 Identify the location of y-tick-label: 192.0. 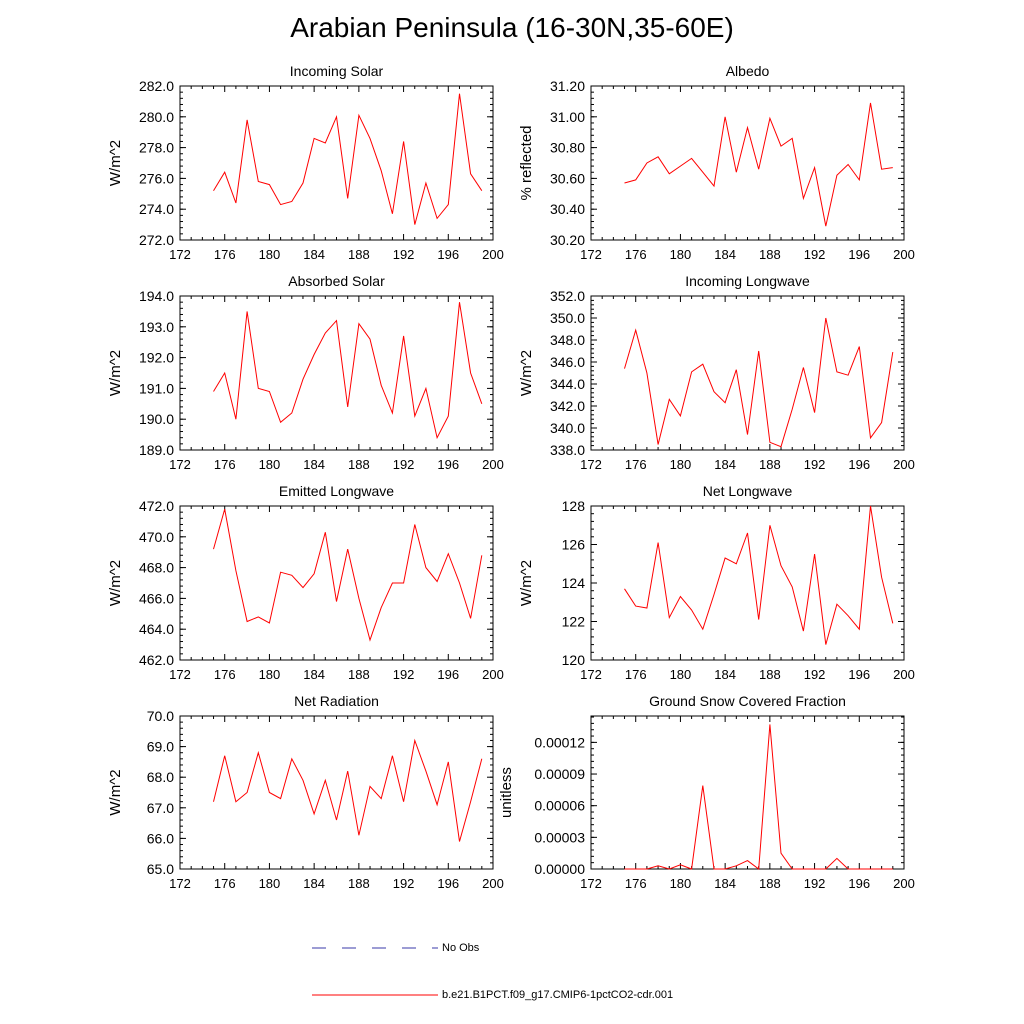
(156, 358).